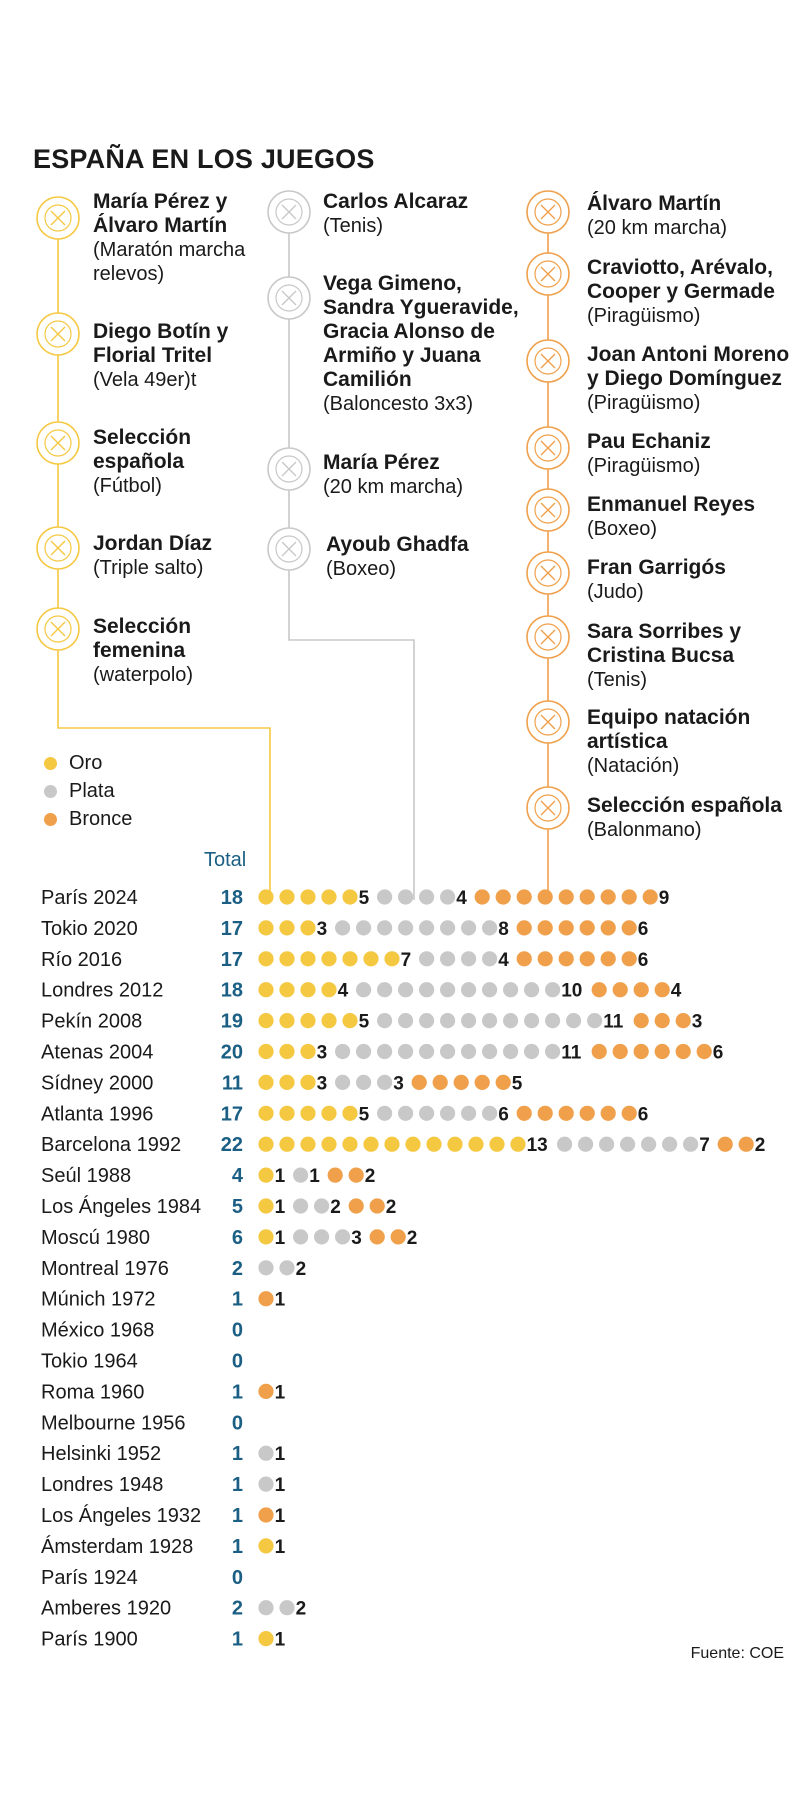  I want to click on medalist-names: María Pérez y Álvaro Martín, so click(160, 213).